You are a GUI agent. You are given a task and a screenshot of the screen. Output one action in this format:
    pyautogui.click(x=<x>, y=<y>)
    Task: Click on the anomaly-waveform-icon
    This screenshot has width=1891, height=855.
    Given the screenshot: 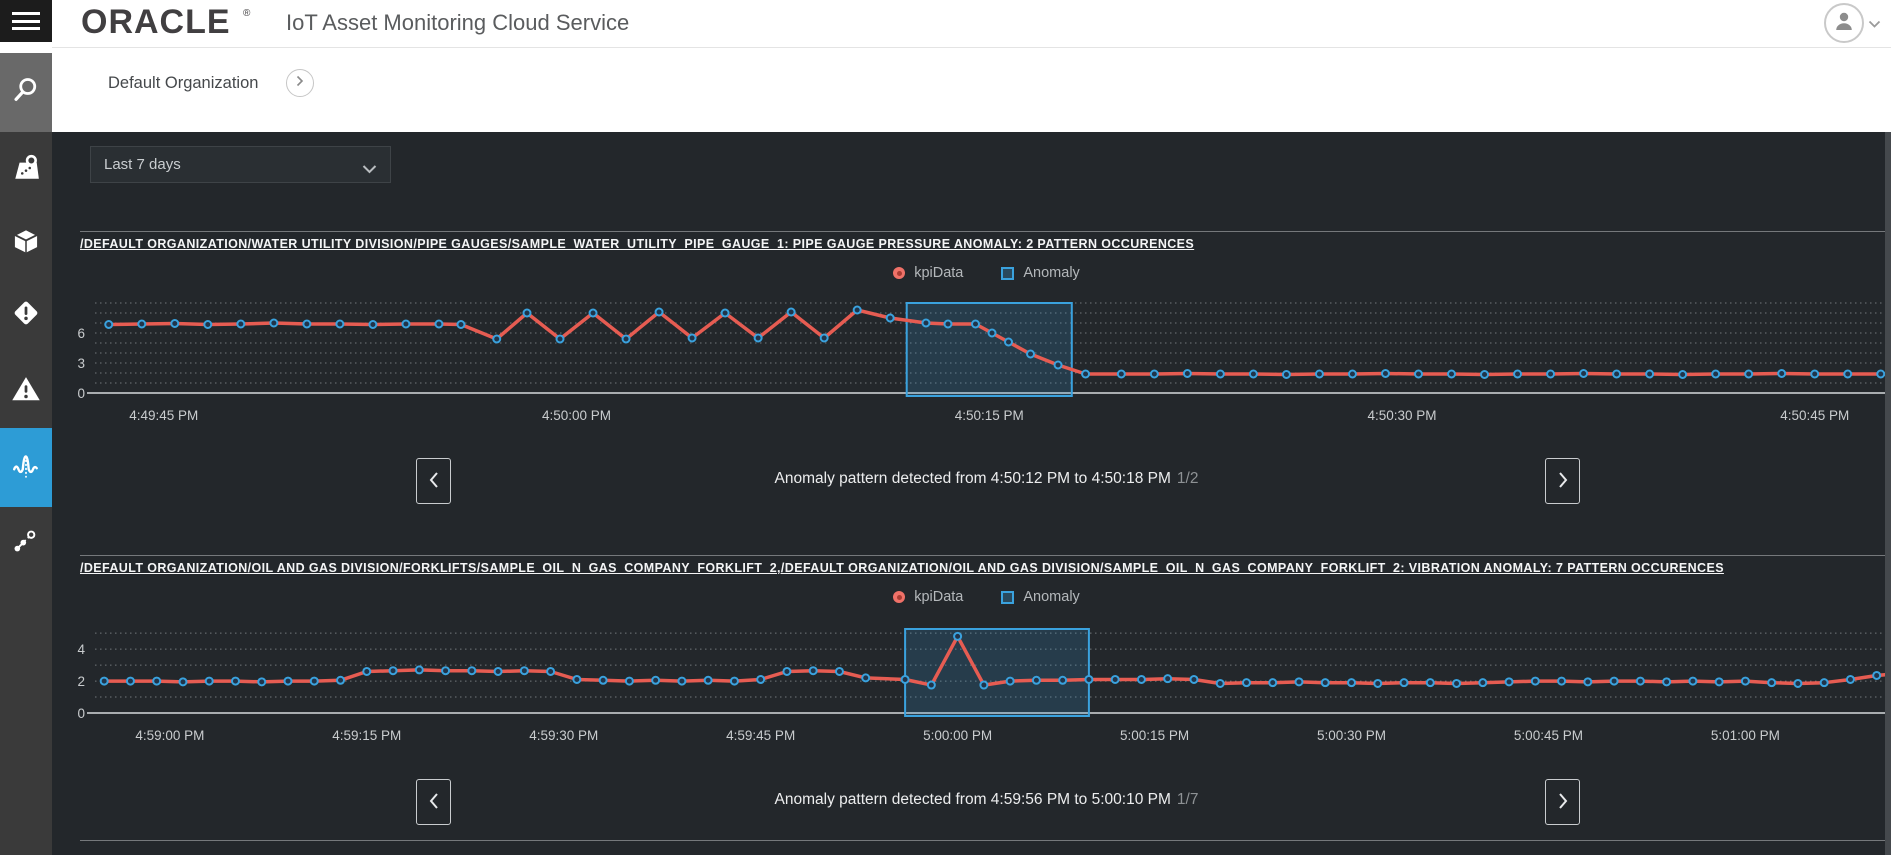 What is the action you would take?
    pyautogui.click(x=26, y=467)
    